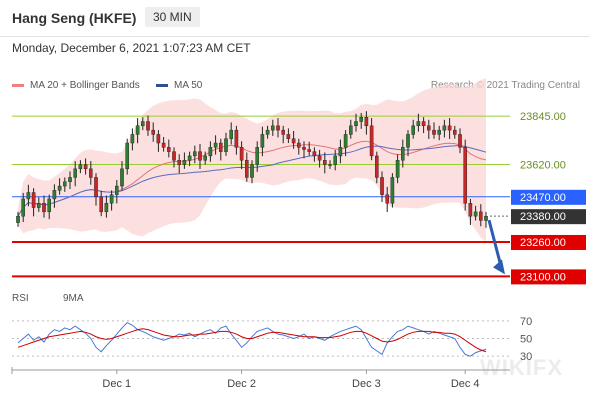 This screenshot has width=590, height=400. I want to click on legend-9ma: 9MA, so click(73, 298).